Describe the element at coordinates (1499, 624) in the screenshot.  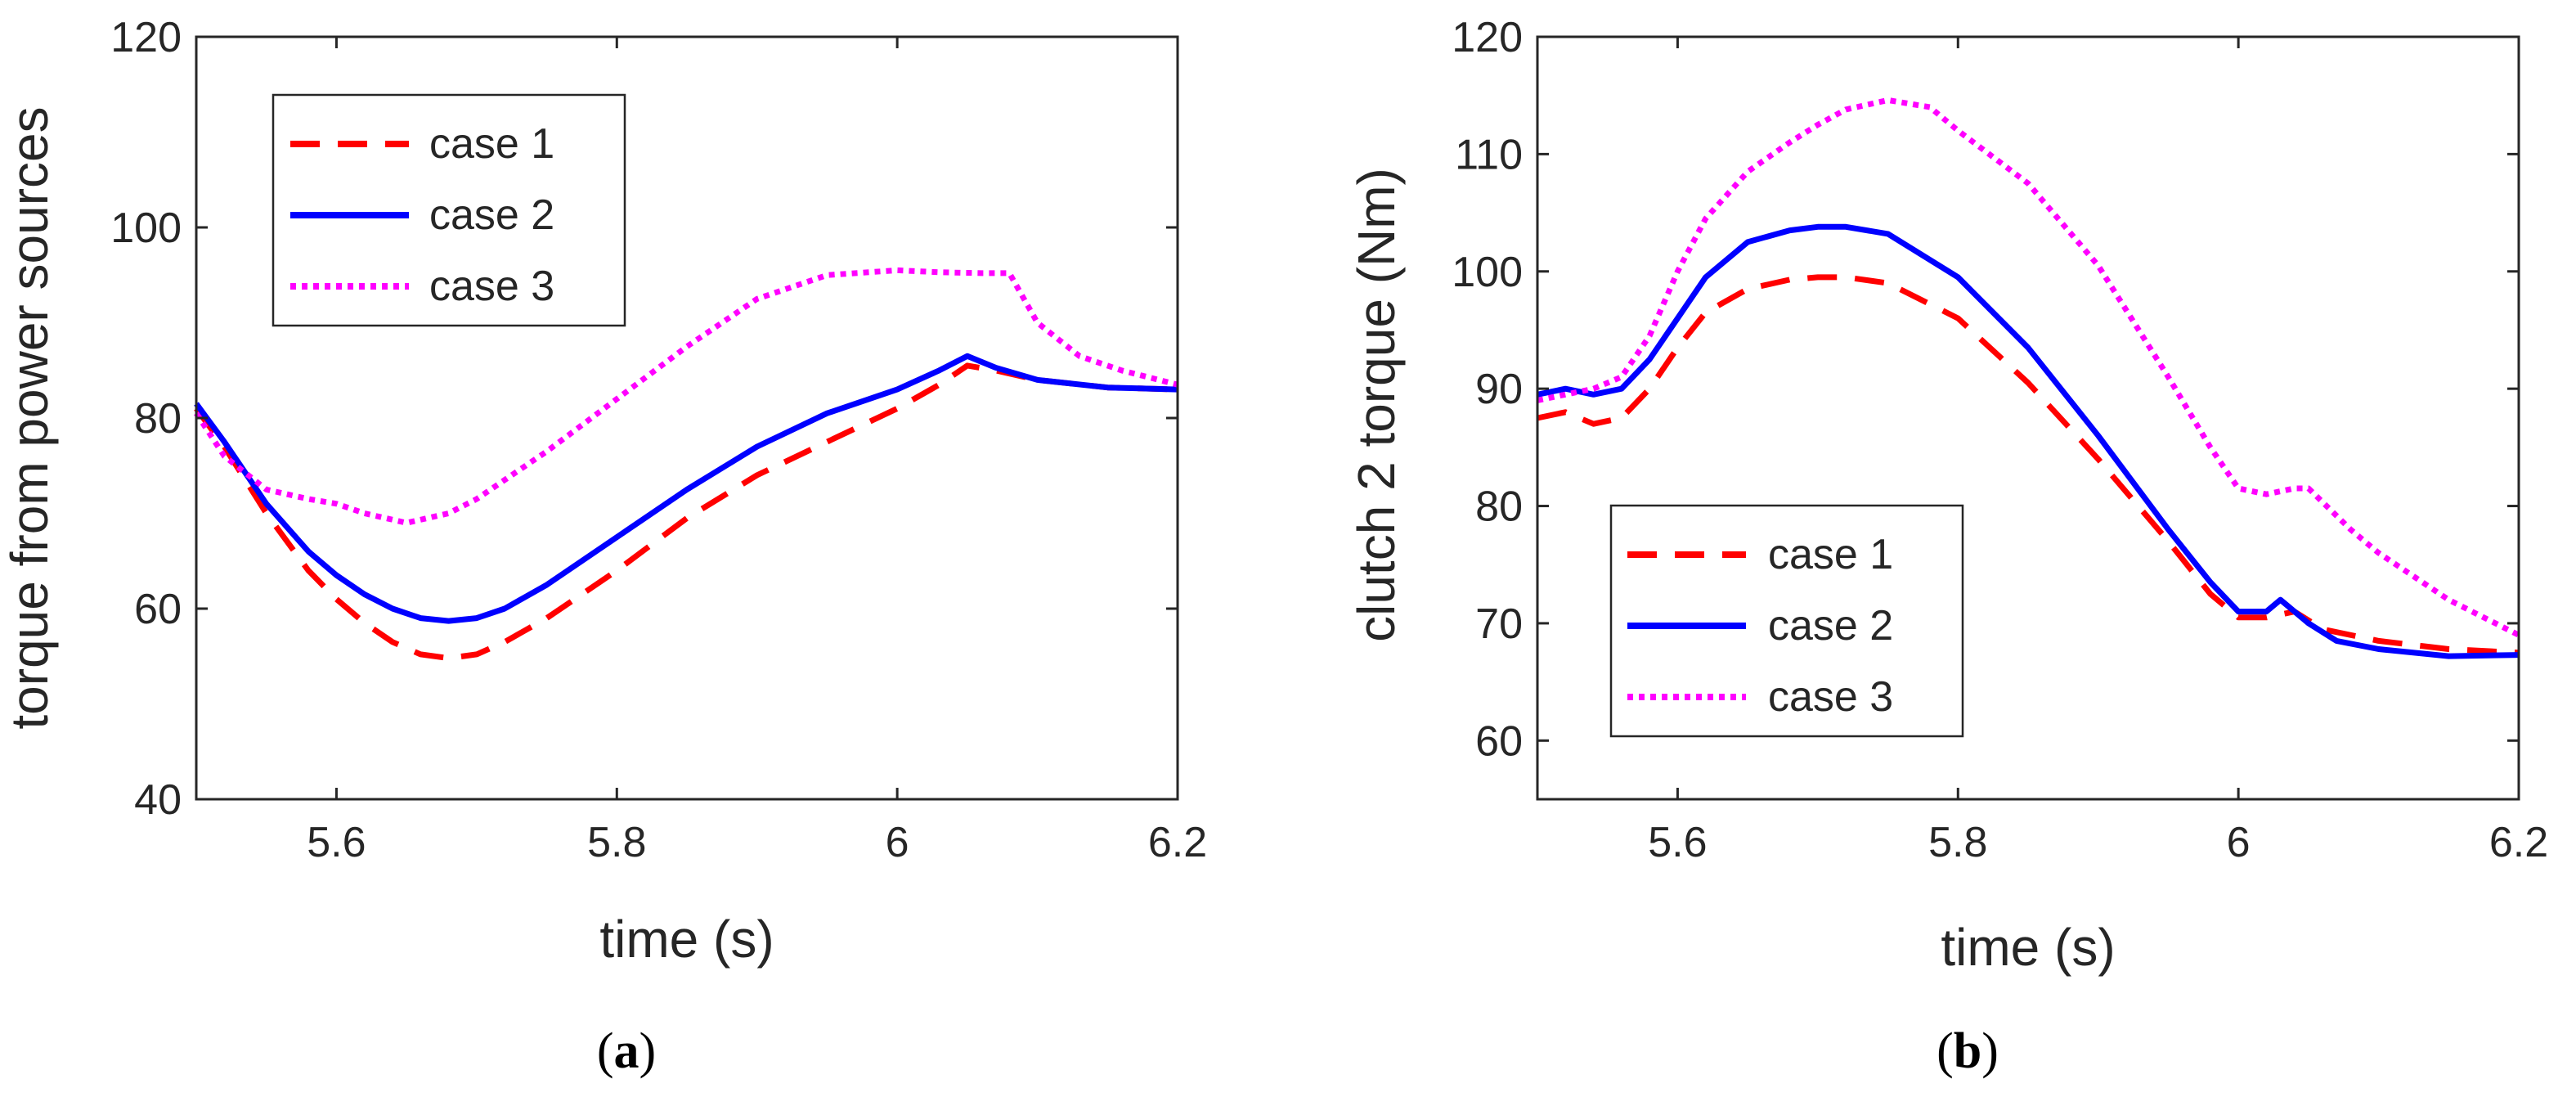
I see `y-tick-label: 70` at that location.